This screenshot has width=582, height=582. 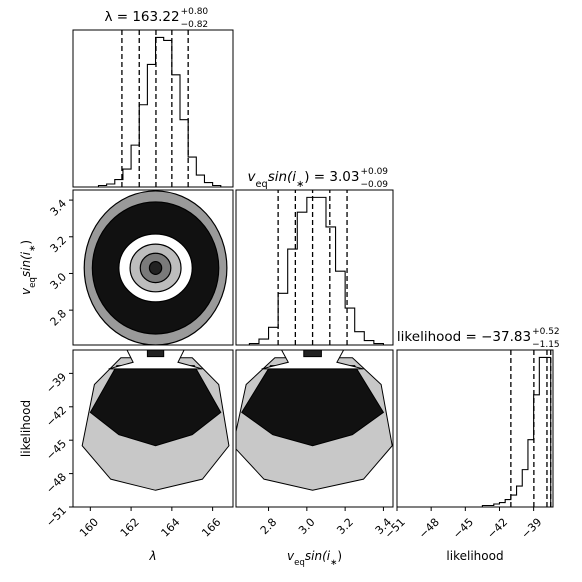 I want to click on x-axis-label-part: likelihood, so click(x=474, y=556).